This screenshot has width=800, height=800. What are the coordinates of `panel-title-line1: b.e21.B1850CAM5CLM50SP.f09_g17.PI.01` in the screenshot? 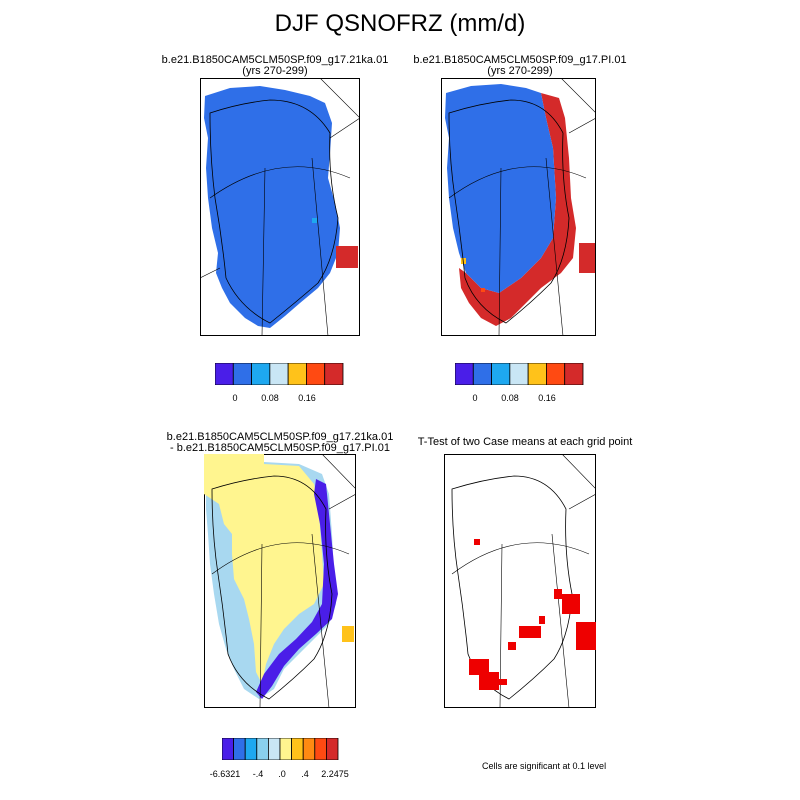 It's located at (520, 60).